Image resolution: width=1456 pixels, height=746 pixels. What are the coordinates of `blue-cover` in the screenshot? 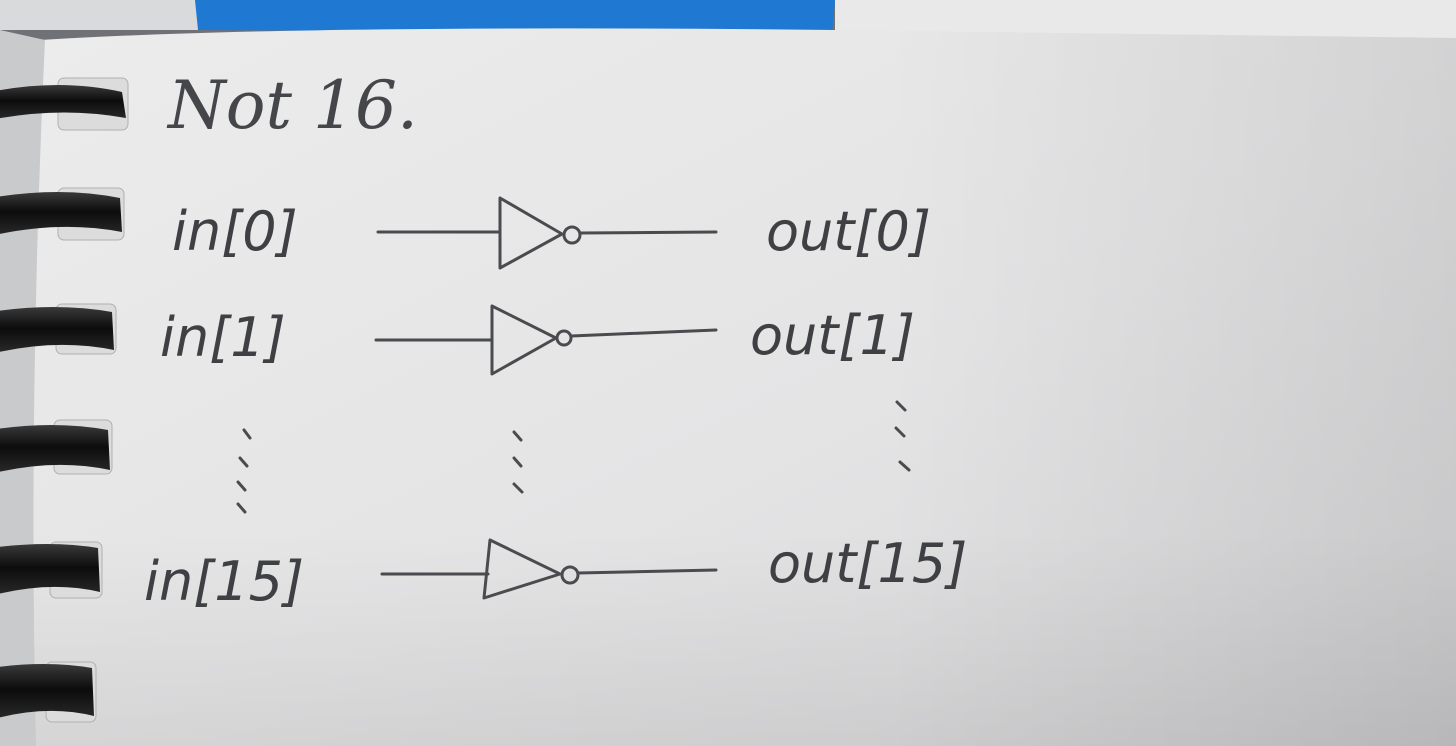 It's located at (515, 17).